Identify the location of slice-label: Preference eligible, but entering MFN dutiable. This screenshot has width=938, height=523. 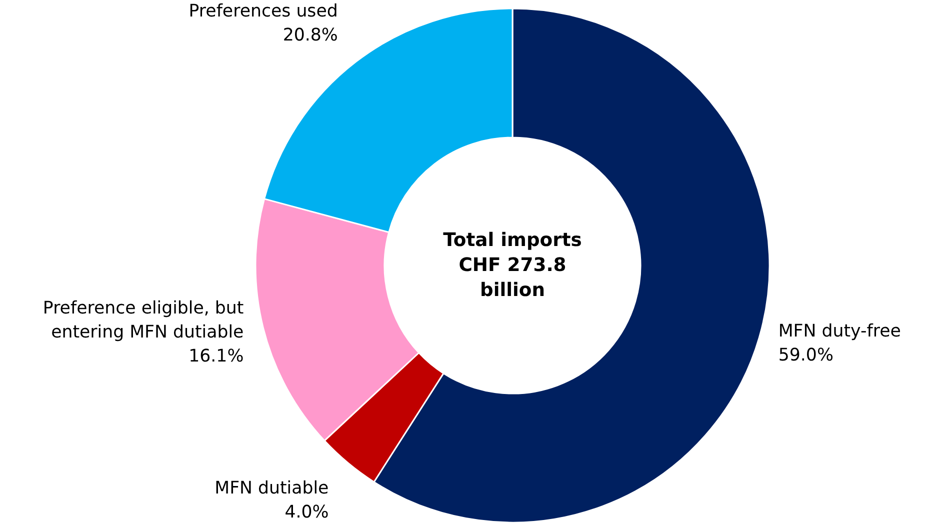
(143, 320).